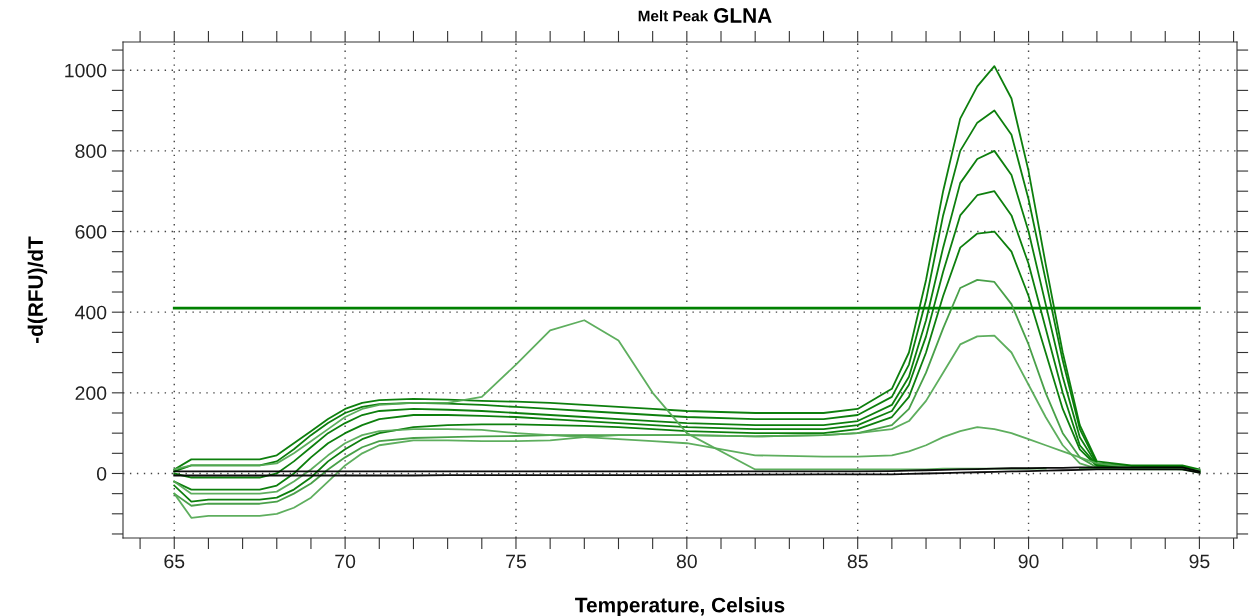 This screenshot has width=1249, height=616. I want to click on y-tick-label: 200, so click(91, 393).